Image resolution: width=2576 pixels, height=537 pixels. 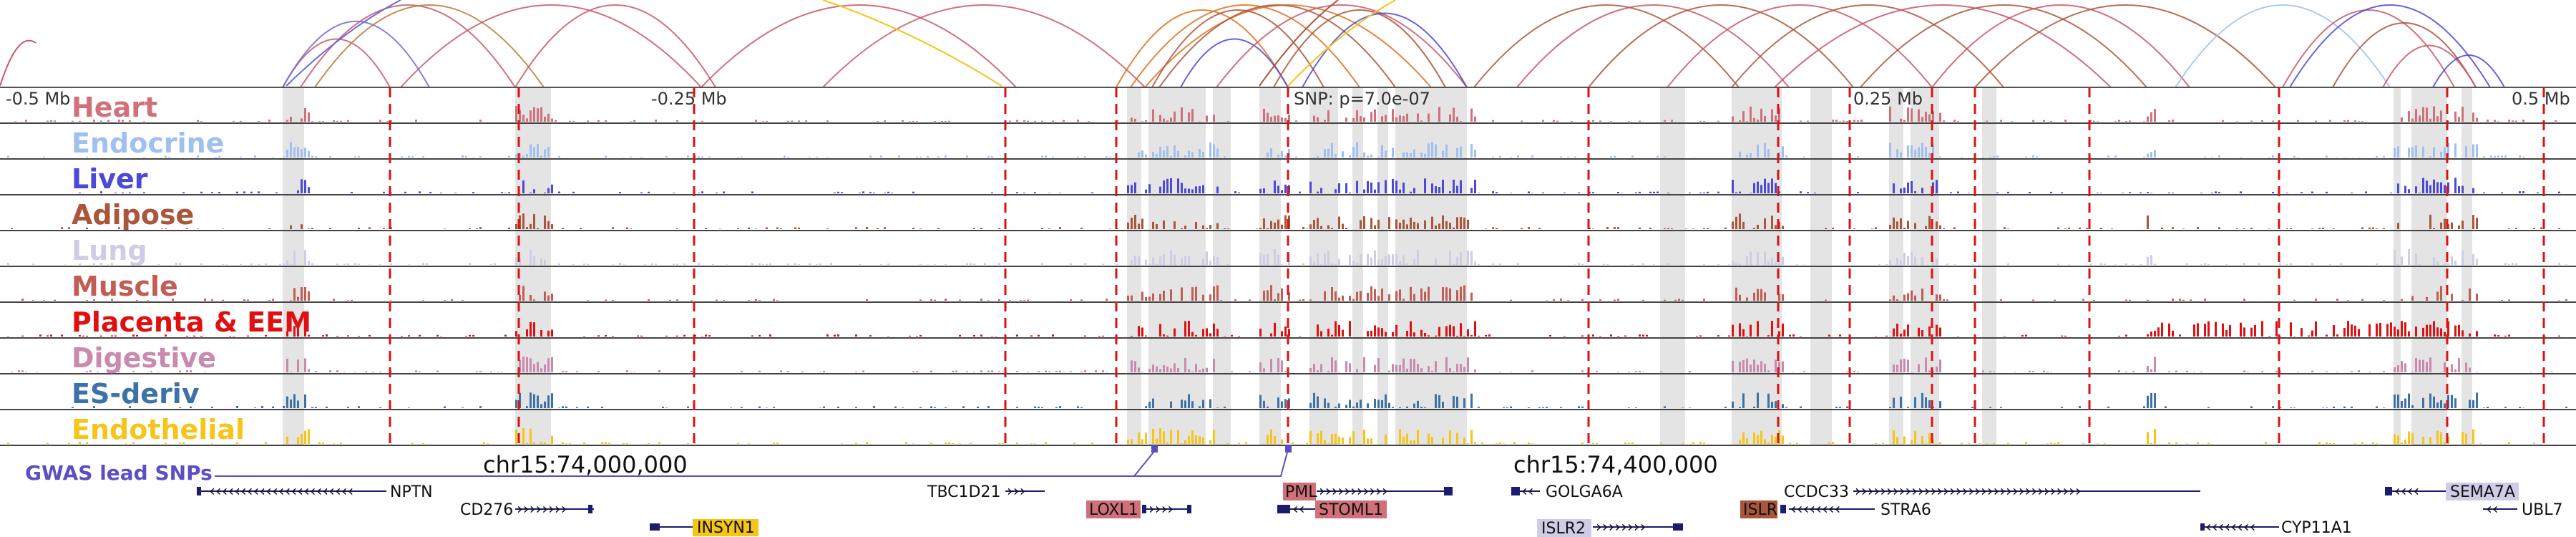 What do you see at coordinates (726, 528) in the screenshot?
I see `gene-label-insyn1: INSYN1` at bounding box center [726, 528].